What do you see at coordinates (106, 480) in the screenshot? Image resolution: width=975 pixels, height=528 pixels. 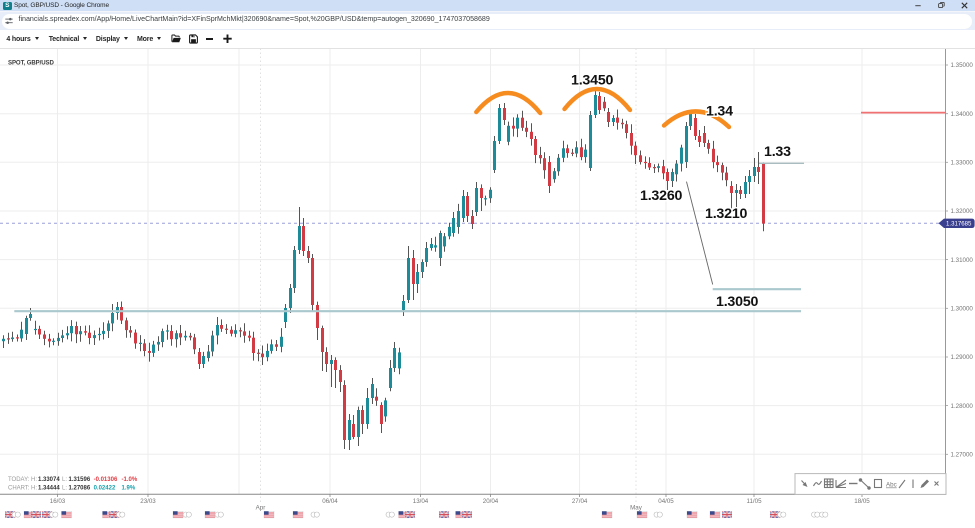 I see `svg-text: -0.01306` at bounding box center [106, 480].